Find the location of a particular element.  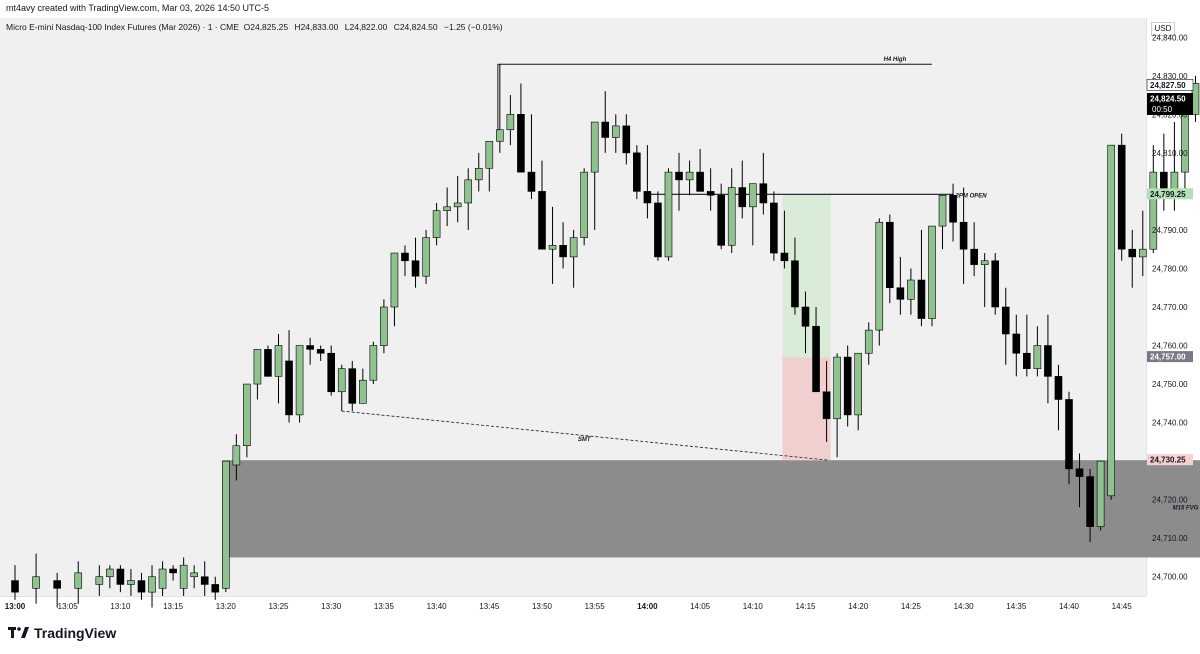

price-tag-label: 24,730.25 is located at coordinates (1168, 460).